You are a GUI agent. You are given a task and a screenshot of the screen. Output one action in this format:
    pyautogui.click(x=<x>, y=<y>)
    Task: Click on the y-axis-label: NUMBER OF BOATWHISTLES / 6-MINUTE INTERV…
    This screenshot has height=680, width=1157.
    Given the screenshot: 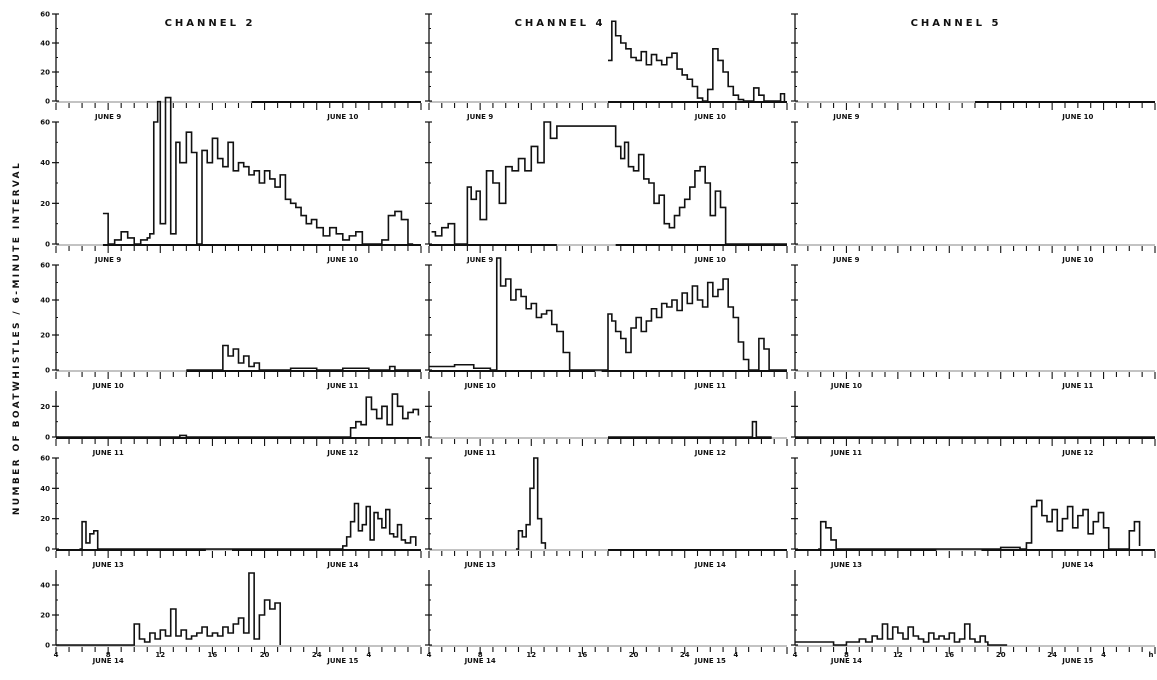 What is the action you would take?
    pyautogui.click(x=17, y=338)
    